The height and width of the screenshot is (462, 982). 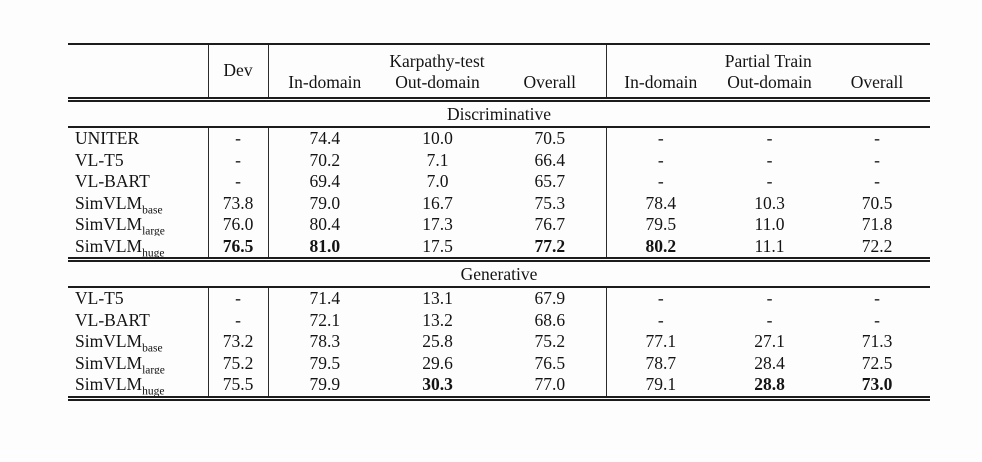 I want to click on cell-partial-in-domain: 78.4, so click(x=661, y=202).